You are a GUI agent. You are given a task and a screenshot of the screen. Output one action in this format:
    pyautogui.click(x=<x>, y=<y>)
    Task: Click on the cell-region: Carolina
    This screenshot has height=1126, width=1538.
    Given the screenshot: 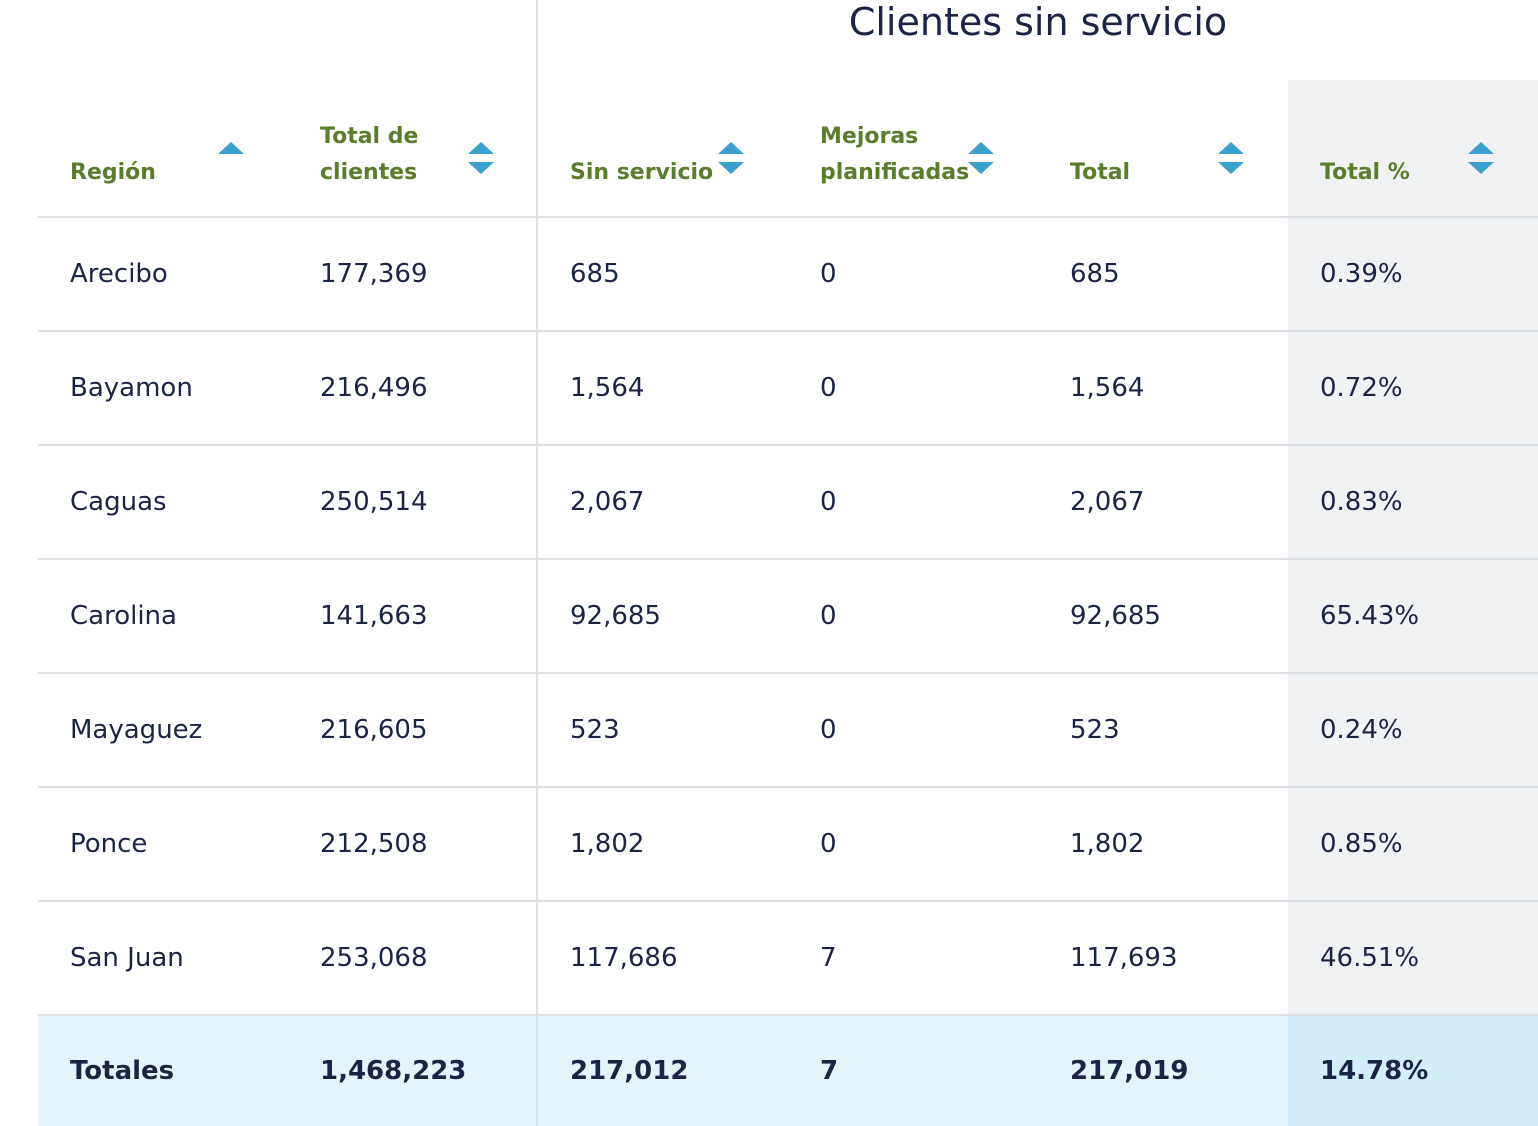 What is the action you would take?
    pyautogui.click(x=163, y=616)
    